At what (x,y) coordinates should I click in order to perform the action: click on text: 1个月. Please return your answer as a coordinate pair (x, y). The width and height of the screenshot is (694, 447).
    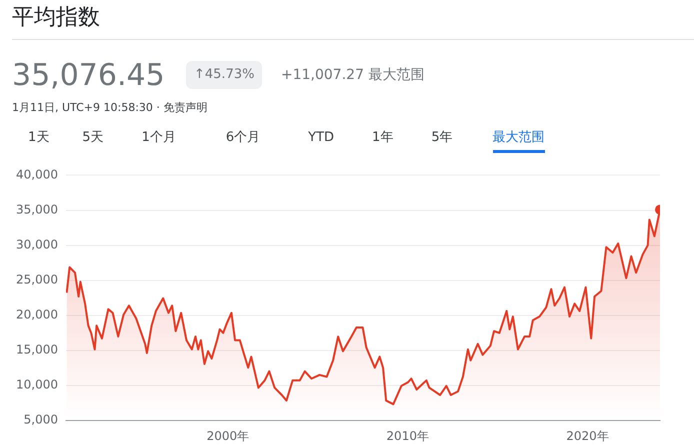
    Looking at the image, I should click on (159, 138).